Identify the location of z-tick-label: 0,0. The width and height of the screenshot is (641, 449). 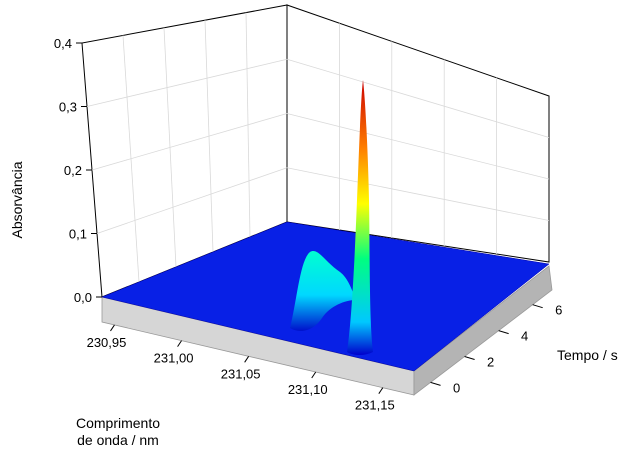
(83, 297).